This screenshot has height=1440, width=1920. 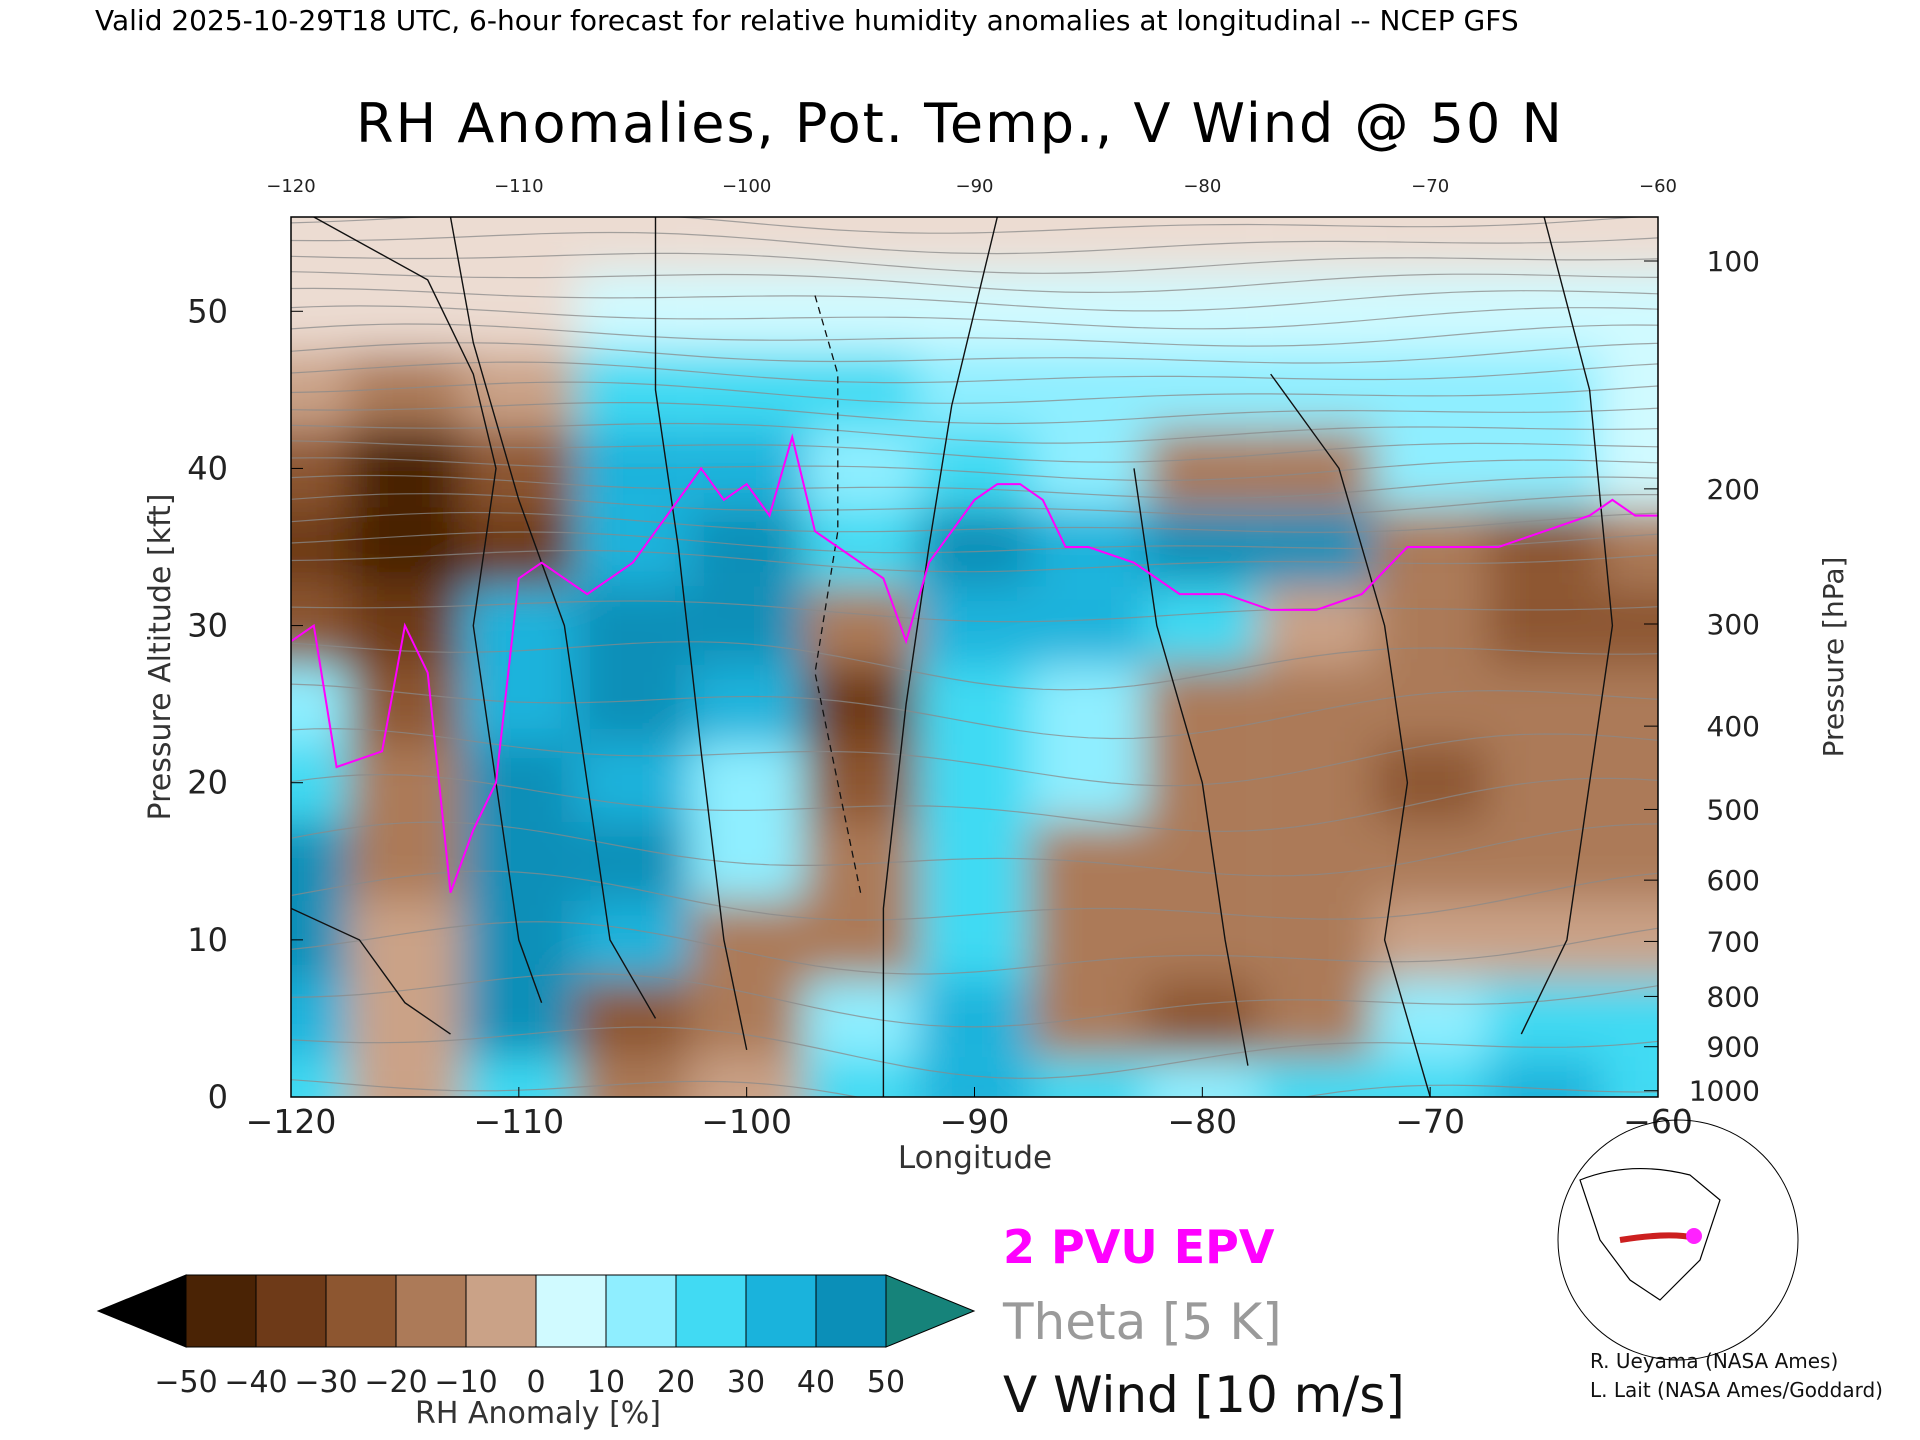 I want to click on colorbar-tick-label: −50, so click(x=185, y=1382).